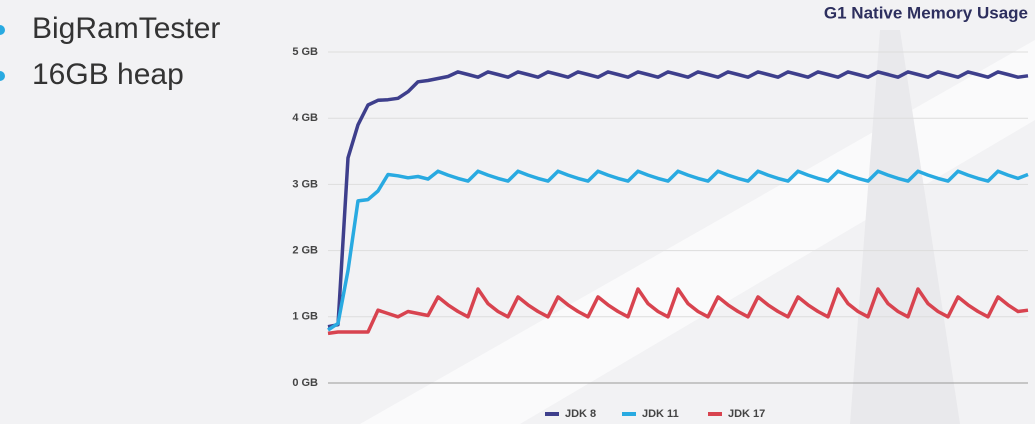  What do you see at coordinates (305, 383) in the screenshot?
I see `y-tick-label: 0 GB` at bounding box center [305, 383].